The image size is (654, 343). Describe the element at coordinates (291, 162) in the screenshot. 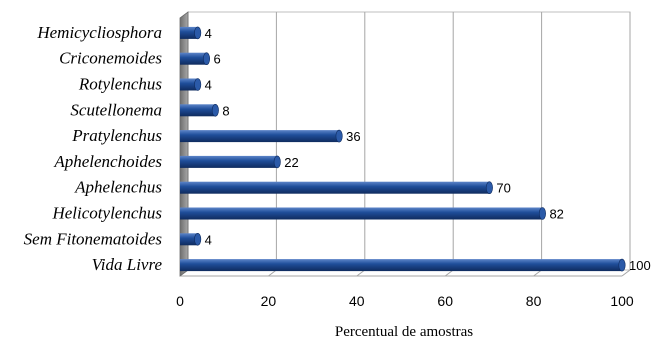

I see `data-label: 22` at that location.